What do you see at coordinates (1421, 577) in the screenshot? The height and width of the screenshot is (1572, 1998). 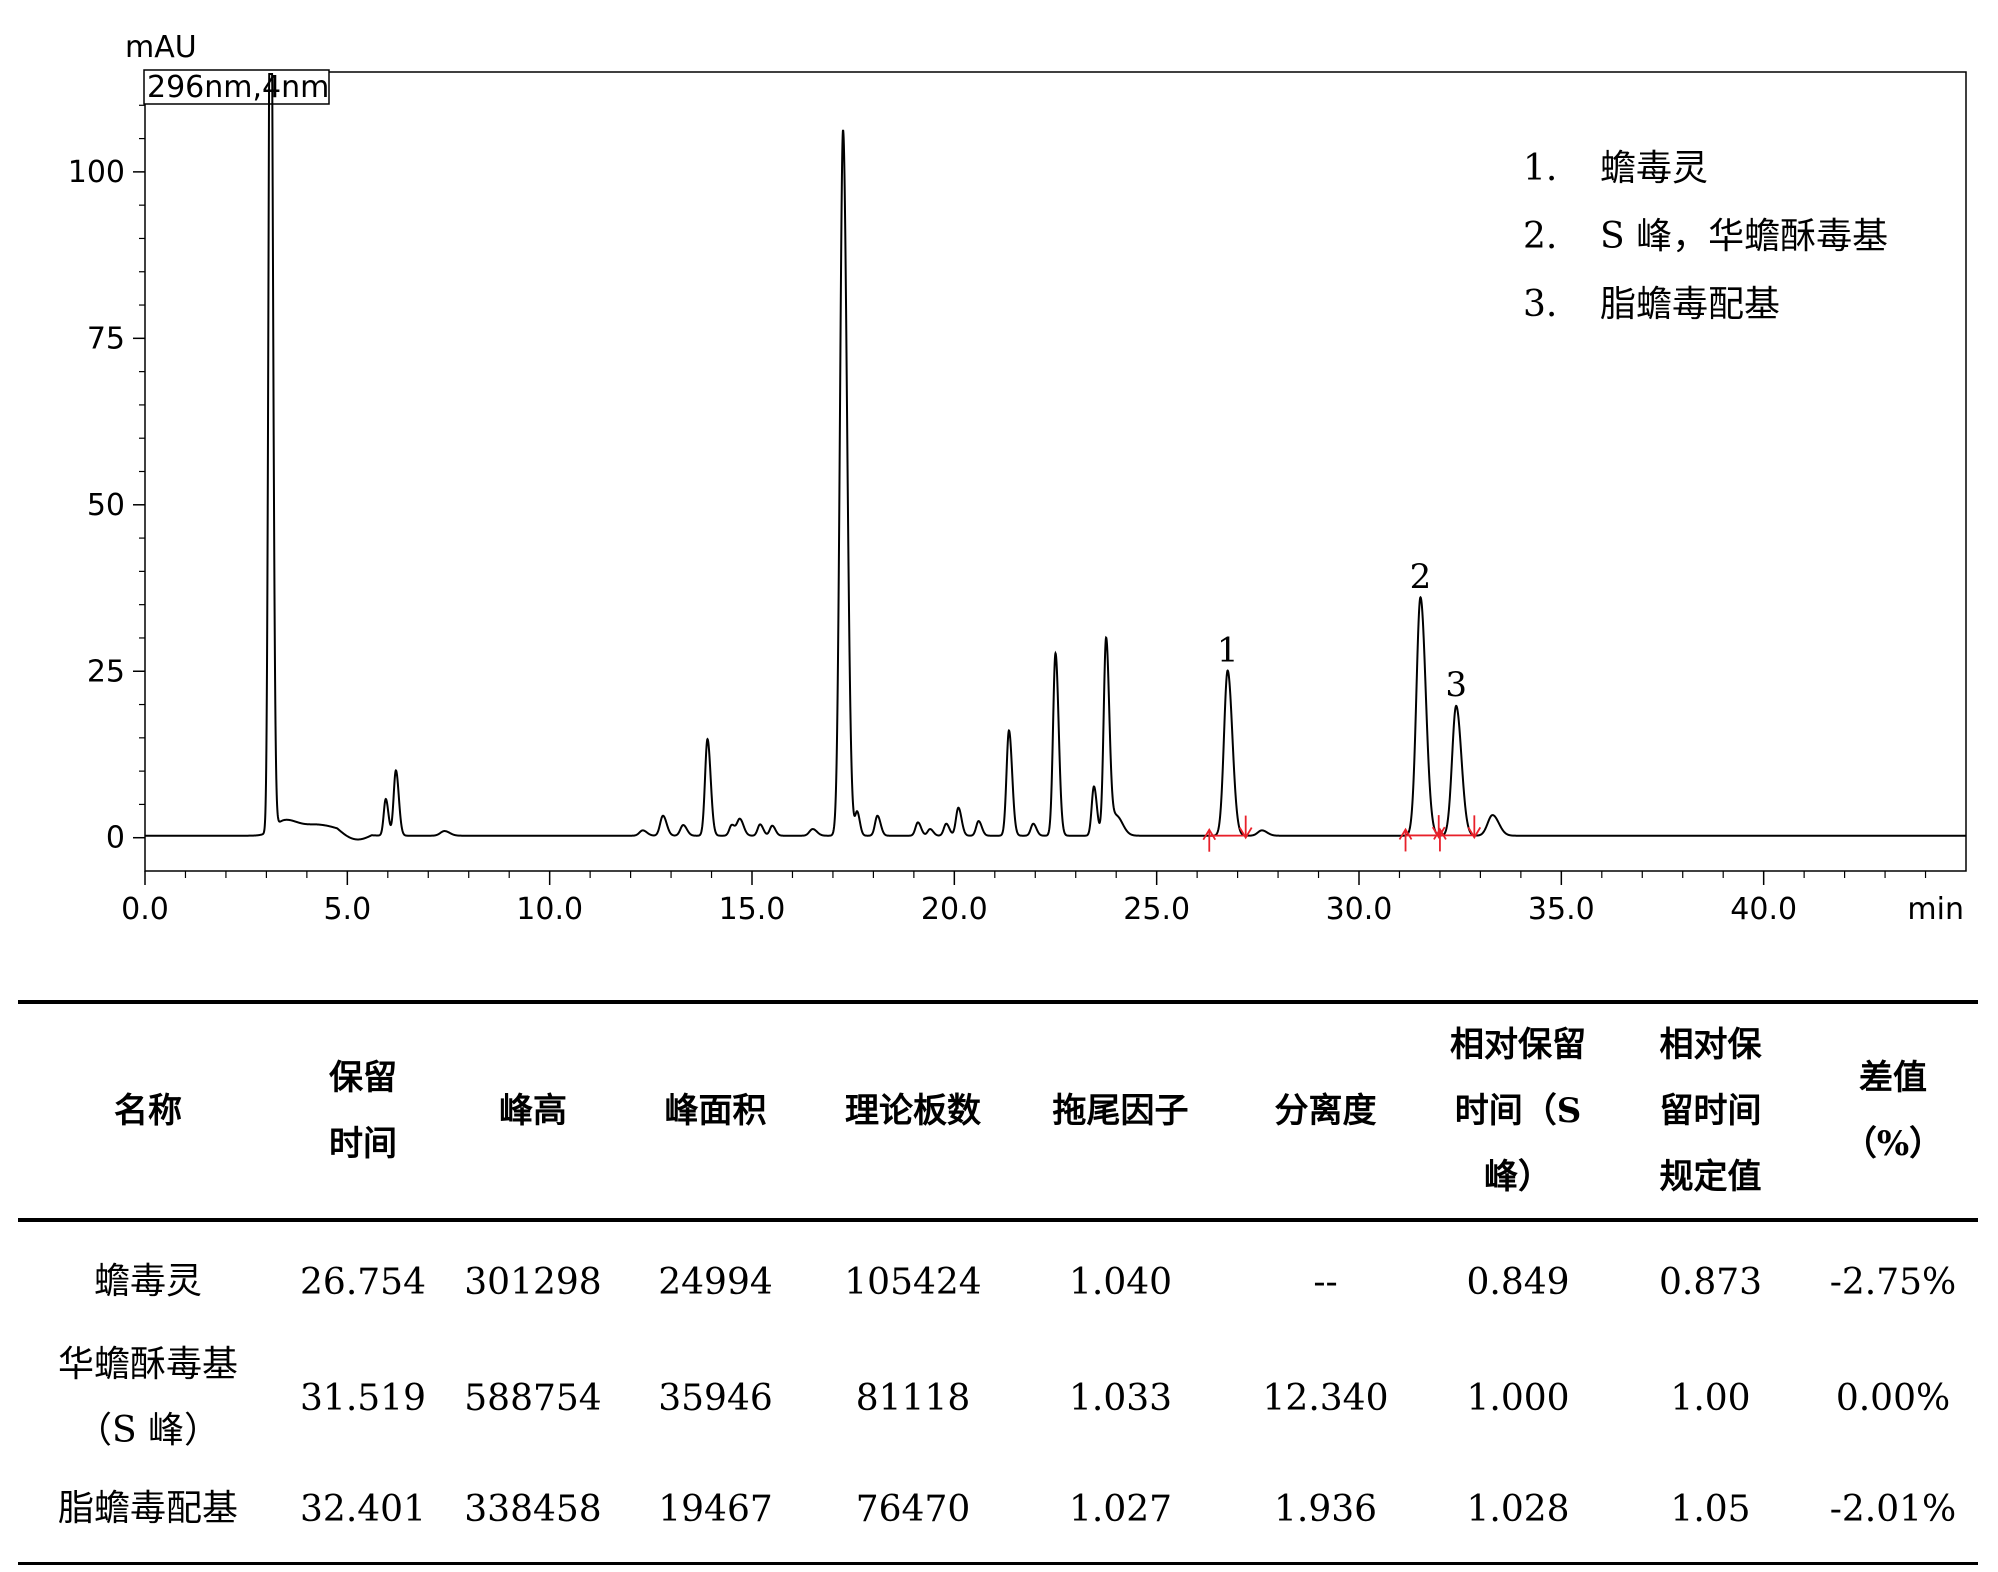 I see `peak-number-label: 2` at bounding box center [1421, 577].